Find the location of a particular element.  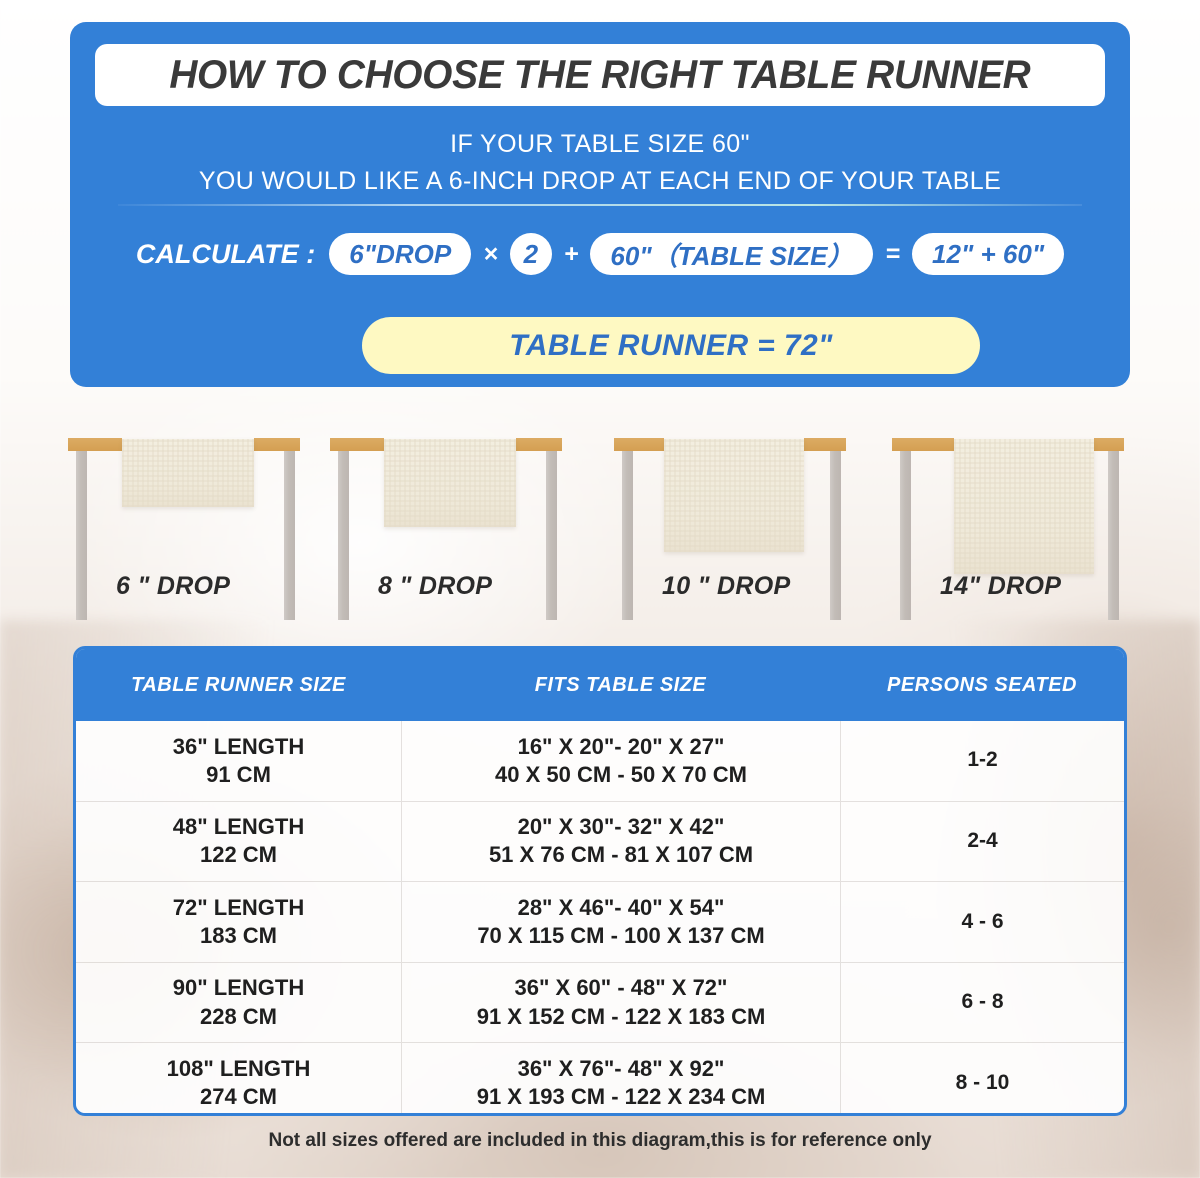

calculate-label: CALCULATE : is located at coordinates (225, 253).